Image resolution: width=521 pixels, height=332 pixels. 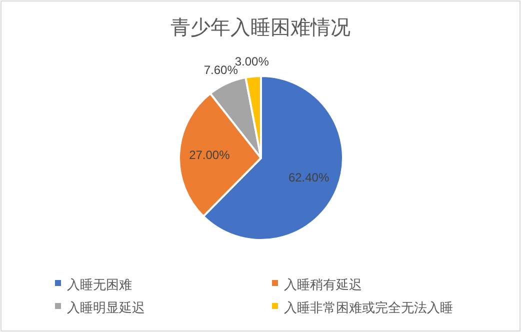 What do you see at coordinates (106, 307) in the screenshot?
I see `legend-label: 入睡明显延迟` at bounding box center [106, 307].